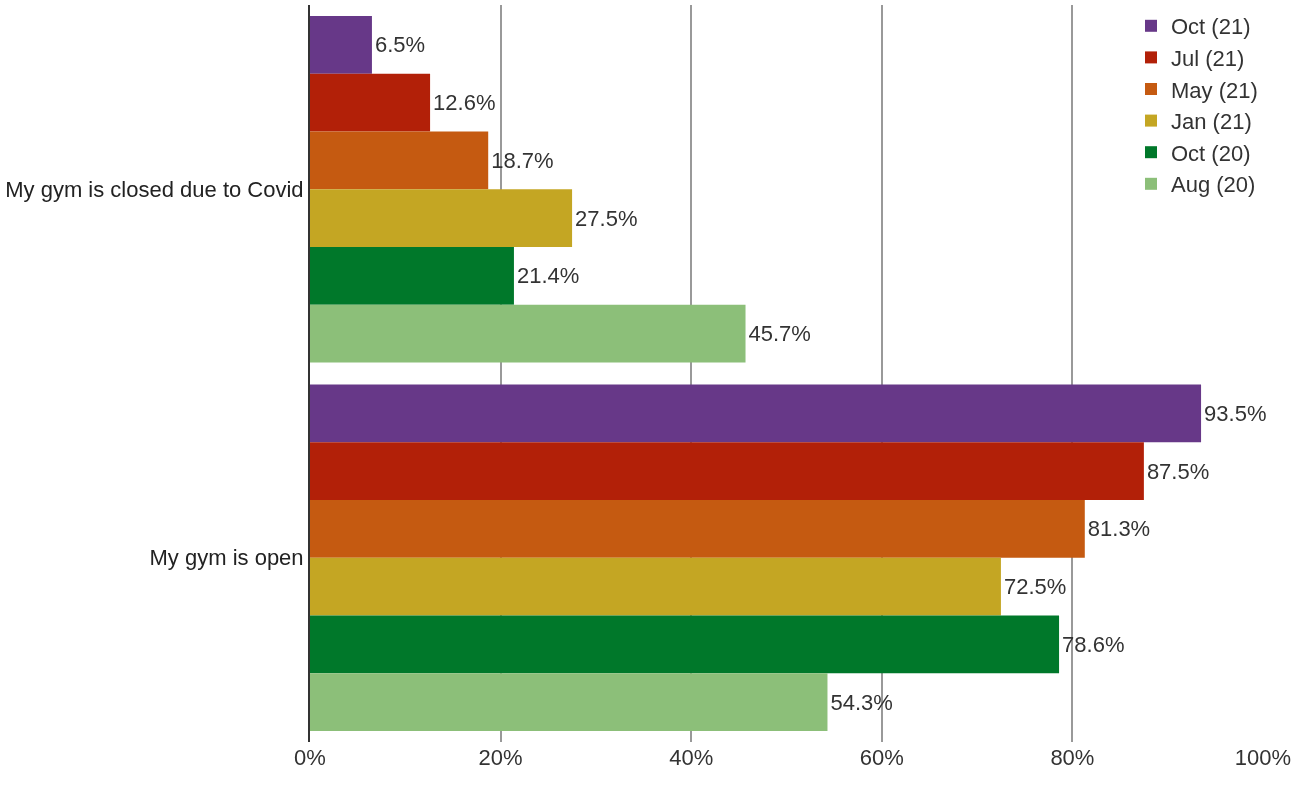 The image size is (1303, 792). What do you see at coordinates (400, 45) in the screenshot?
I see `data-label: 6.5%` at bounding box center [400, 45].